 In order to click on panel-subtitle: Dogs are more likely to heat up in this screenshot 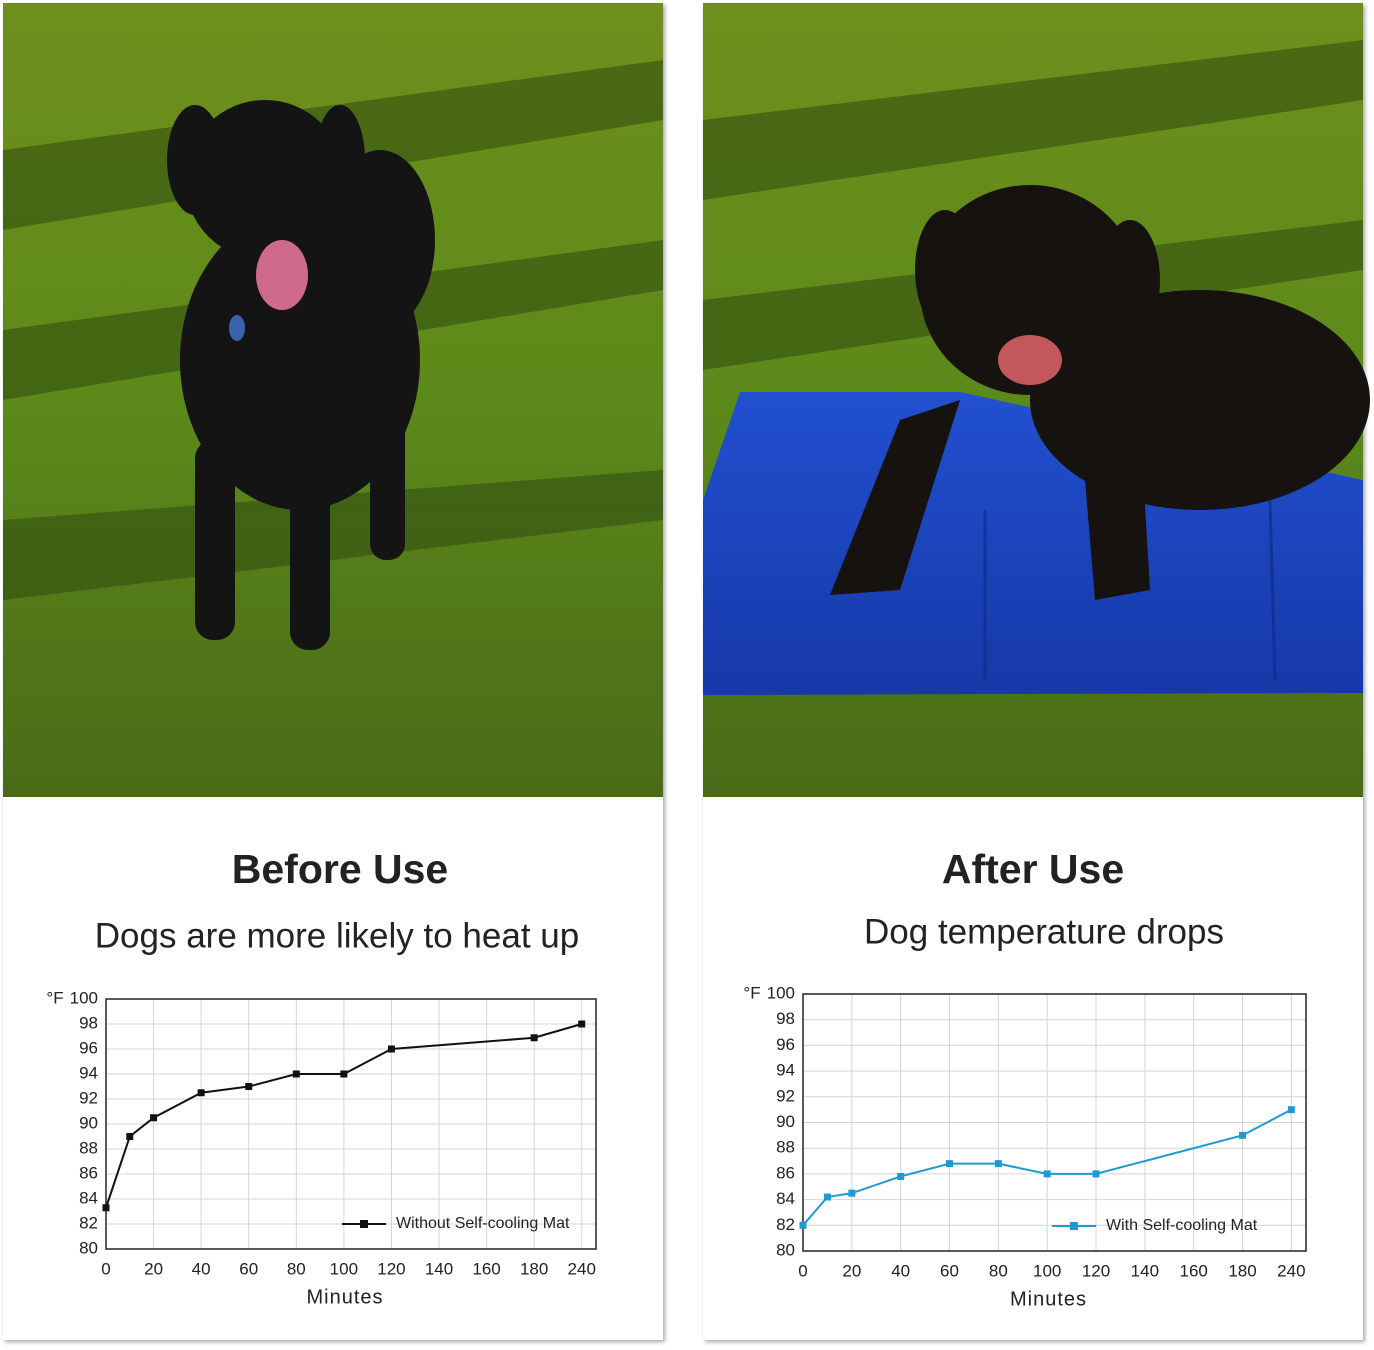, I will do `click(337, 935)`.